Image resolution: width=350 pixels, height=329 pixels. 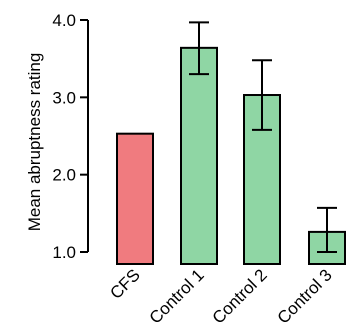 What do you see at coordinates (64, 20) in the screenshot?
I see `y-tick-label: 4.0` at bounding box center [64, 20].